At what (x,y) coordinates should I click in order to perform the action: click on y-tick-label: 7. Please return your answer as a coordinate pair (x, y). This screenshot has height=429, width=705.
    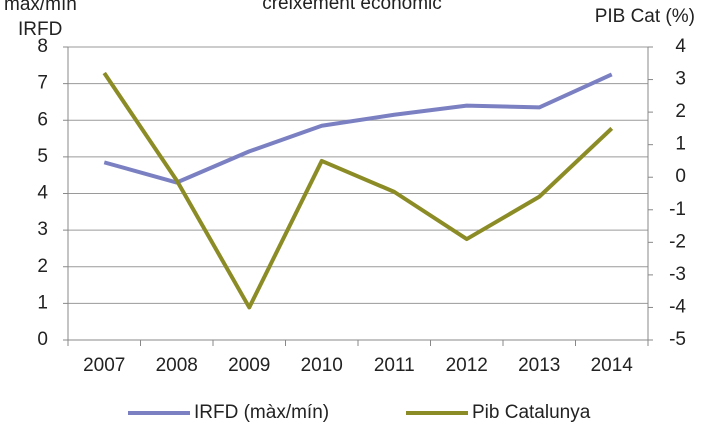
    Looking at the image, I should click on (42, 83).